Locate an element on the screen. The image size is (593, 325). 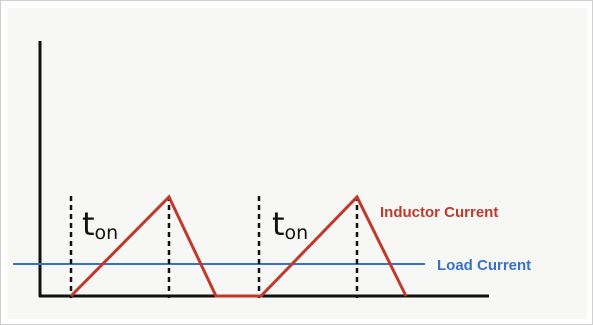
ton-label-2: ton is located at coordinates (290, 224).